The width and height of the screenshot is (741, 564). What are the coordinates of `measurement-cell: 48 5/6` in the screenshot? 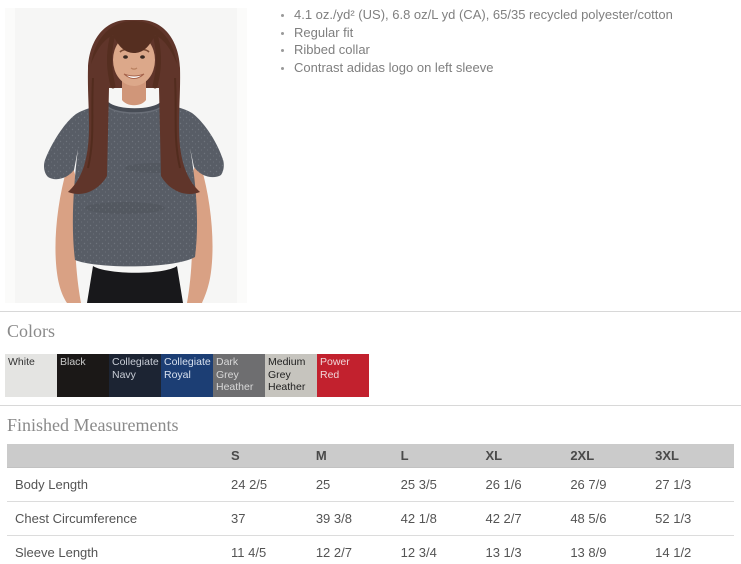 It's located at (588, 518).